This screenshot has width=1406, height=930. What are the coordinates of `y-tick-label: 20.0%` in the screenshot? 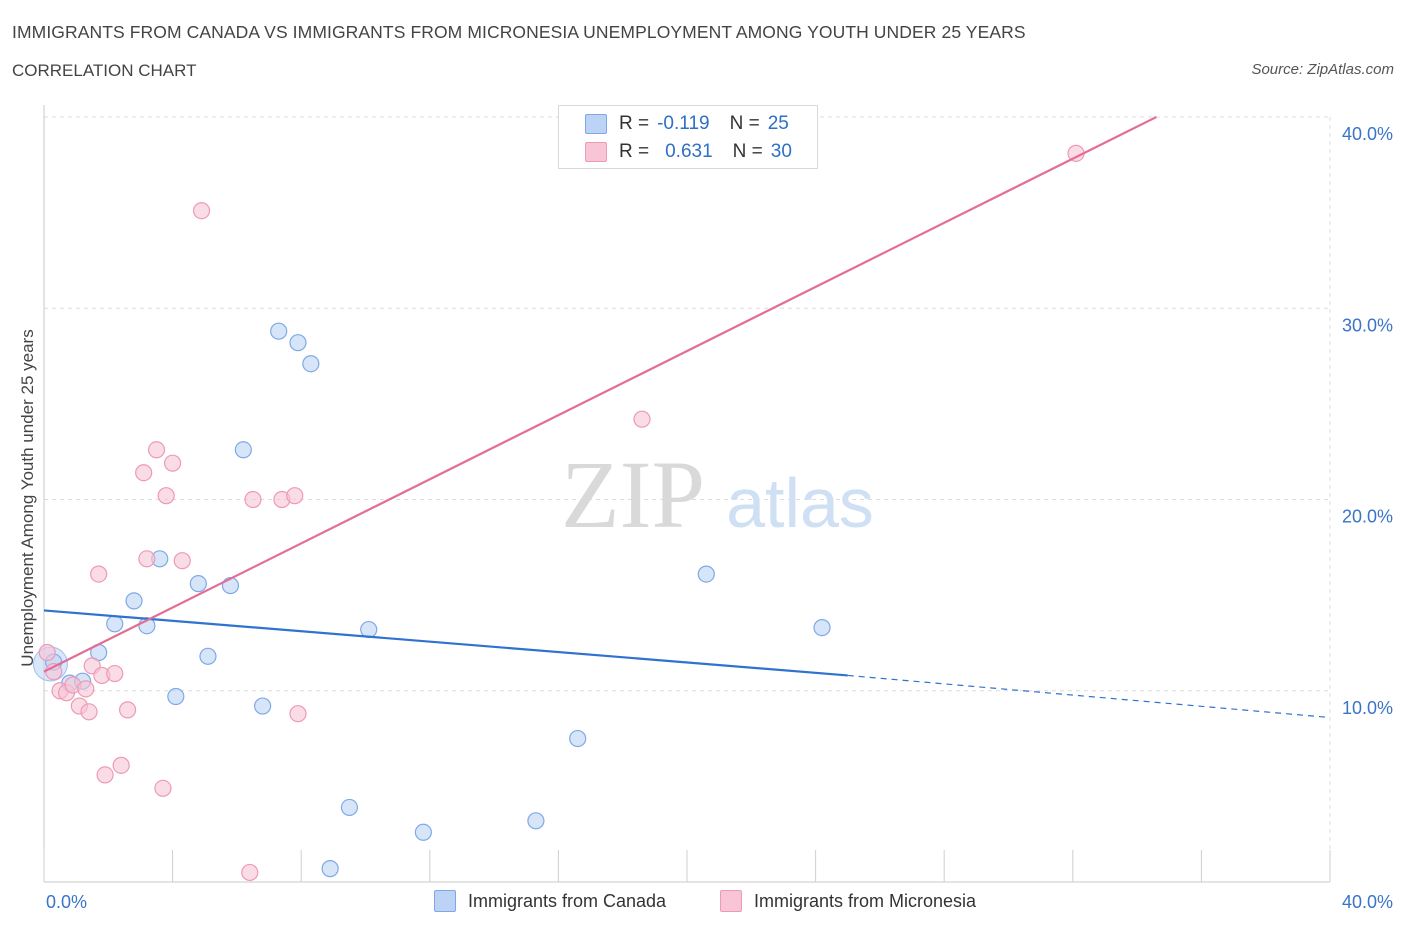 It's located at (1367, 517).